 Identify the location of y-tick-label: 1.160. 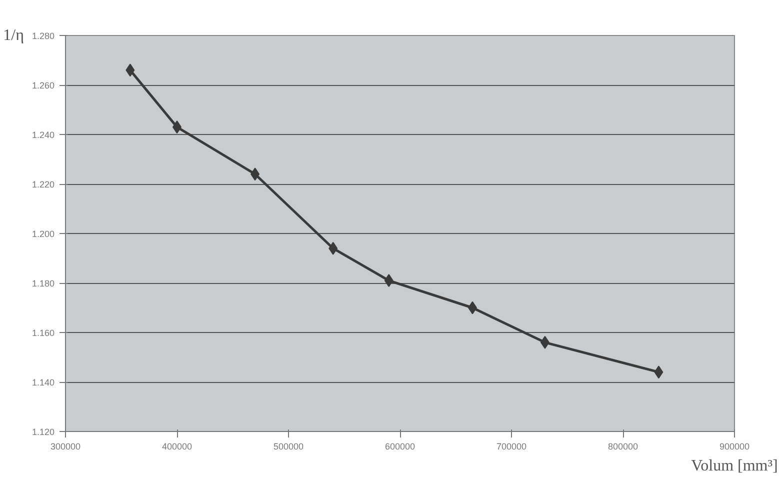
(43, 333).